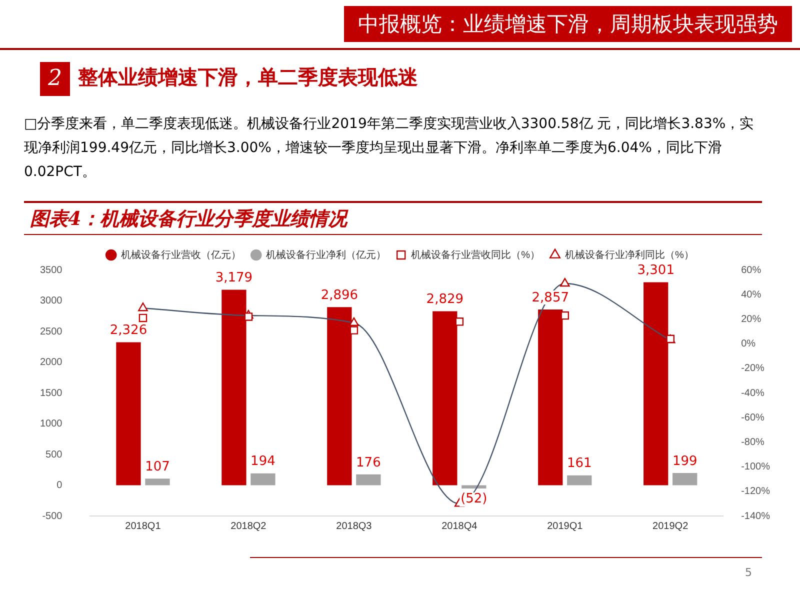  Describe the element at coordinates (368, 462) in the screenshot. I see `data-label: 176` at that location.